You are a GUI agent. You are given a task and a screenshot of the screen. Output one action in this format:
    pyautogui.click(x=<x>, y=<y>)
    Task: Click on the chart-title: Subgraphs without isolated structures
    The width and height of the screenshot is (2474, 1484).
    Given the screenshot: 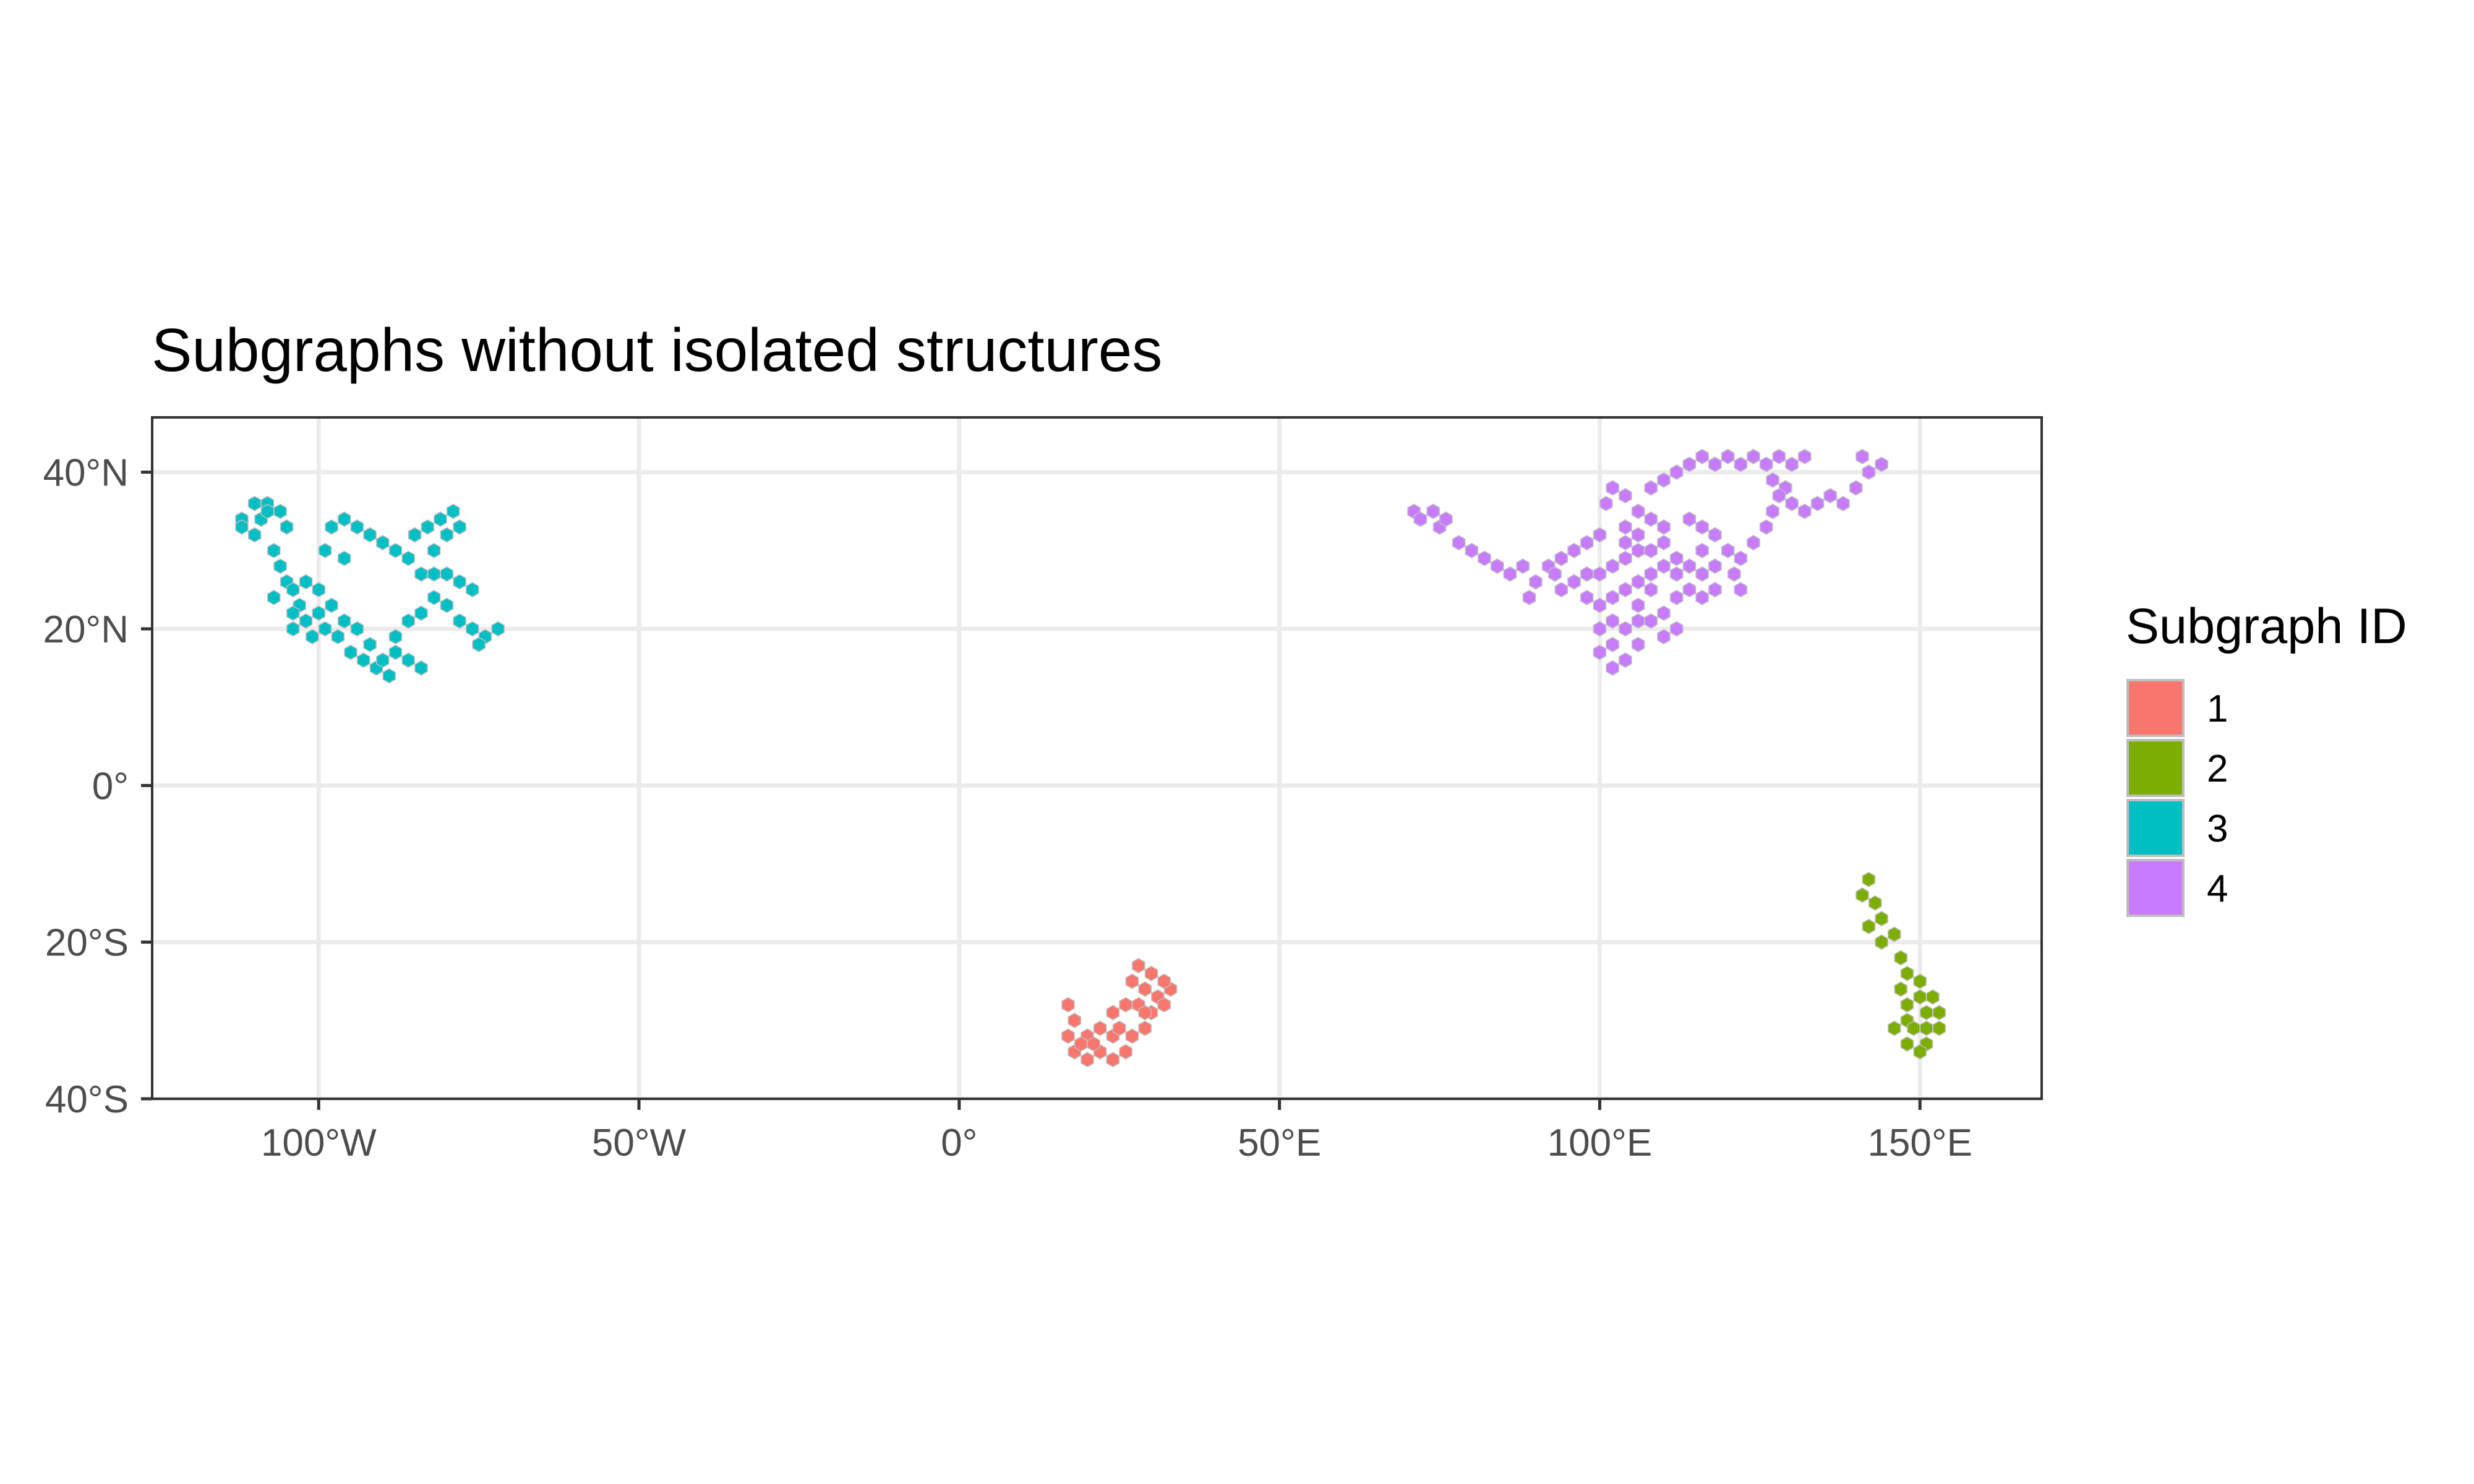 What is the action you would take?
    pyautogui.click(x=657, y=350)
    